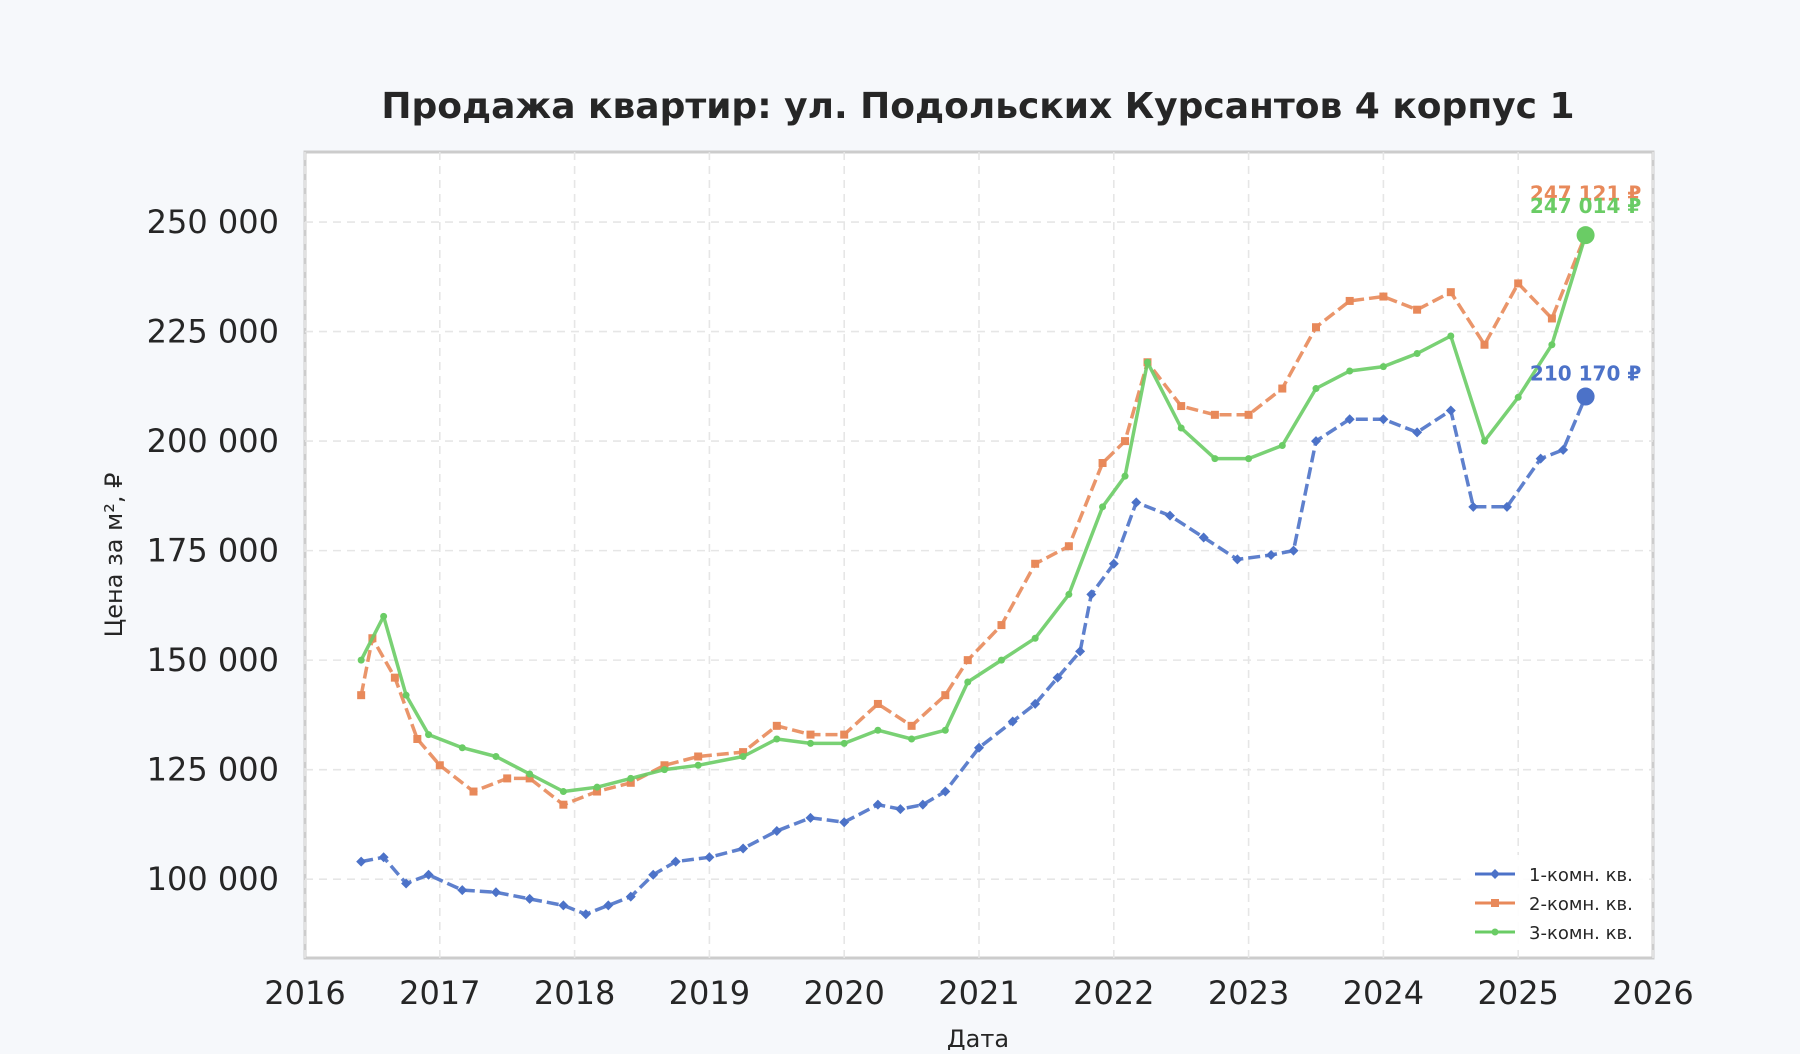 This screenshot has width=1800, height=1054. I want to click on x-tick-label: 2020, so click(843, 993).